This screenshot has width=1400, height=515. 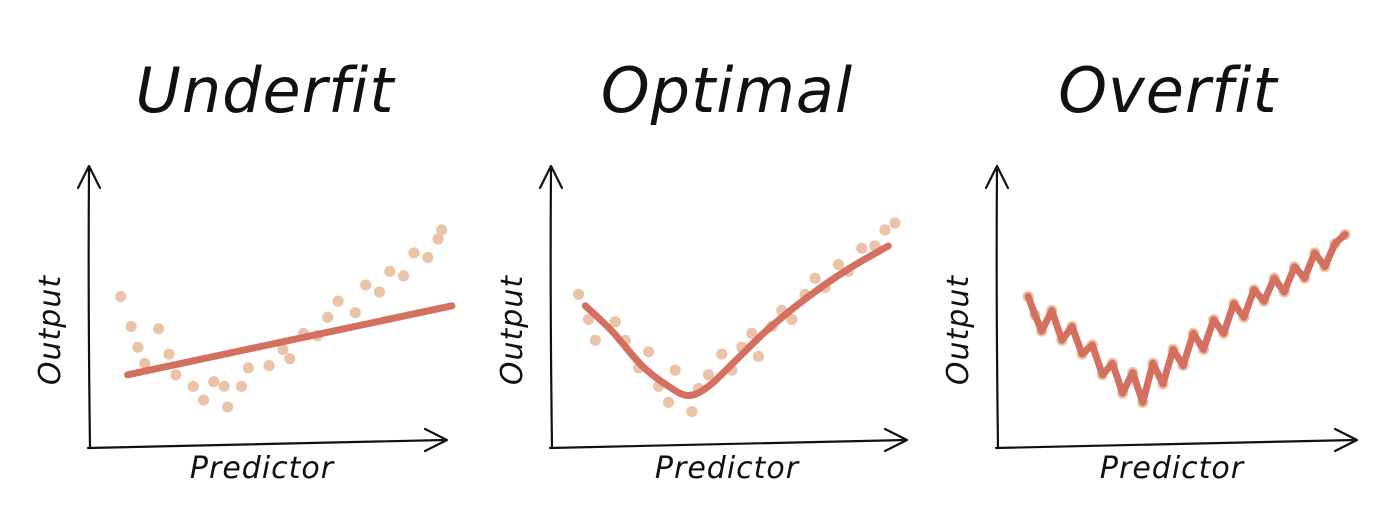 I want to click on x-axis-label-underfit: Predictor, so click(x=262, y=468).